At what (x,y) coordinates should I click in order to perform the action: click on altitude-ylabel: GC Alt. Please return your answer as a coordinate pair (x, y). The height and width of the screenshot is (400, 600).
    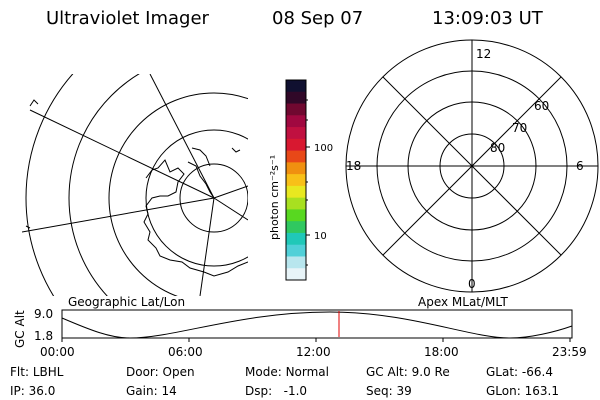
    Looking at the image, I should click on (20, 329).